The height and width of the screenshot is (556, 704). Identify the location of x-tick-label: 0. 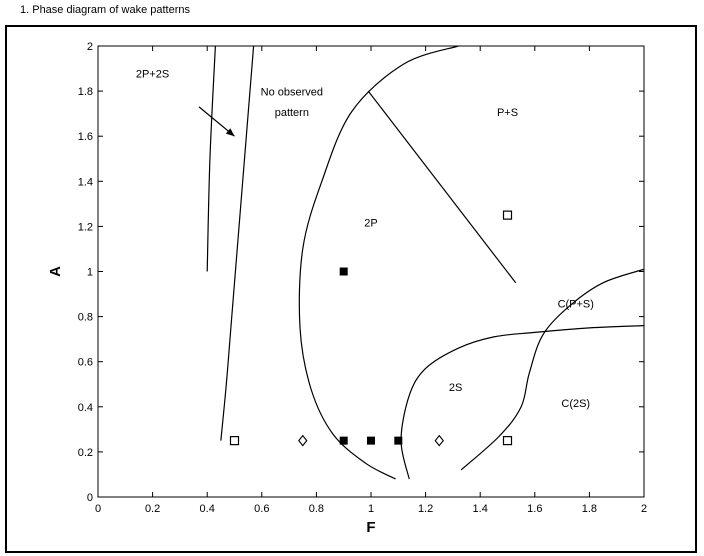
(98, 509).